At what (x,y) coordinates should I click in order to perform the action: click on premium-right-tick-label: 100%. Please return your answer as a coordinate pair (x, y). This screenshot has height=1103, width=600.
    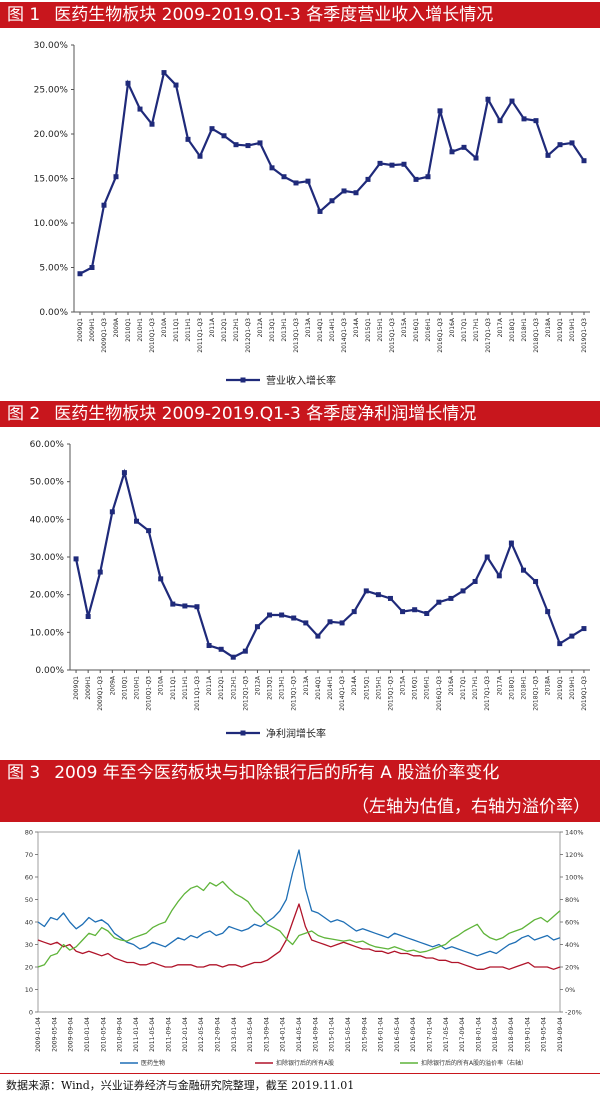
    Looking at the image, I should click on (574, 878).